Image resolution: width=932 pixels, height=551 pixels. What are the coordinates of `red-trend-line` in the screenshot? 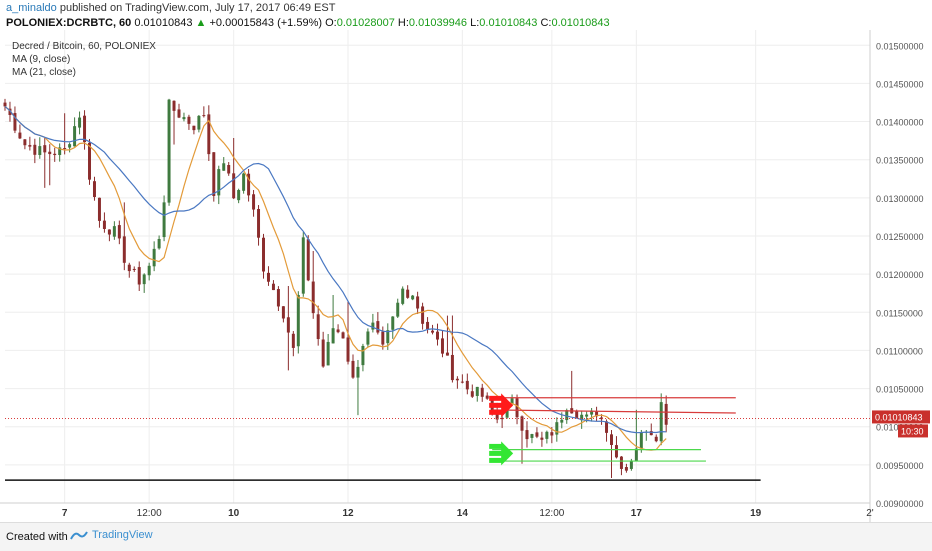 It's located at (614, 411).